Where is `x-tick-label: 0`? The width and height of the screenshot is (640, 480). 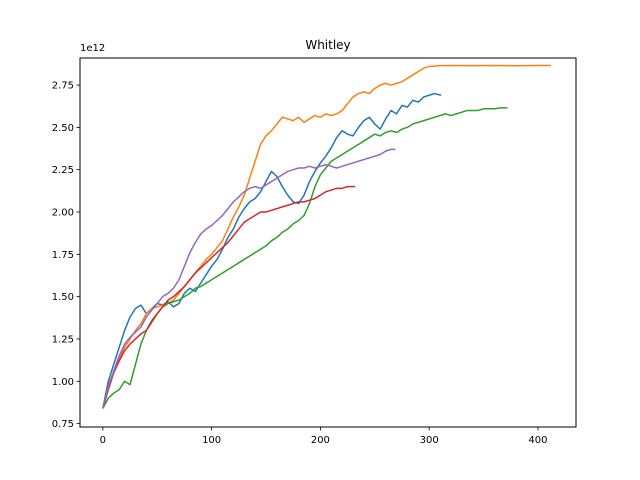
x-tick-label: 0 is located at coordinates (103, 440).